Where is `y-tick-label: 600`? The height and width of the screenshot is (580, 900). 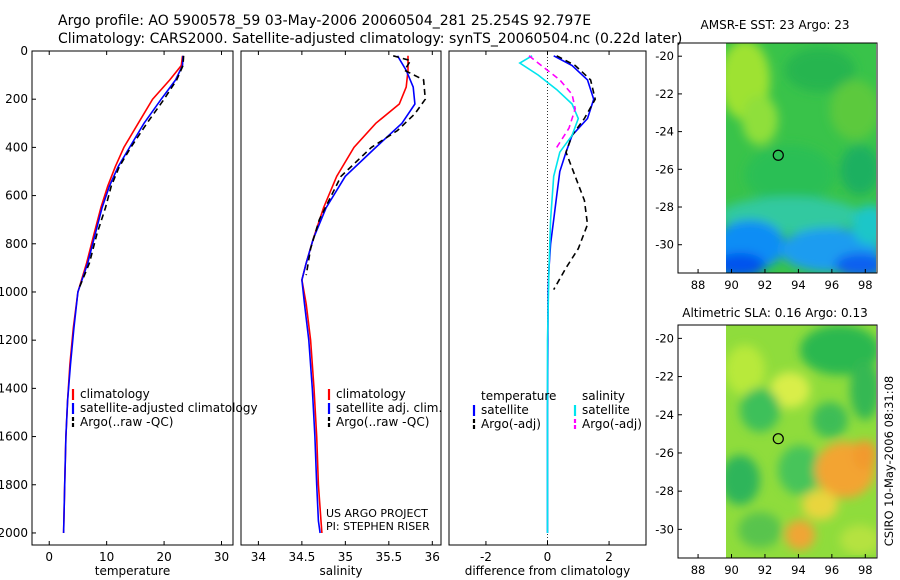 y-tick-label: 600 is located at coordinates (16, 196).